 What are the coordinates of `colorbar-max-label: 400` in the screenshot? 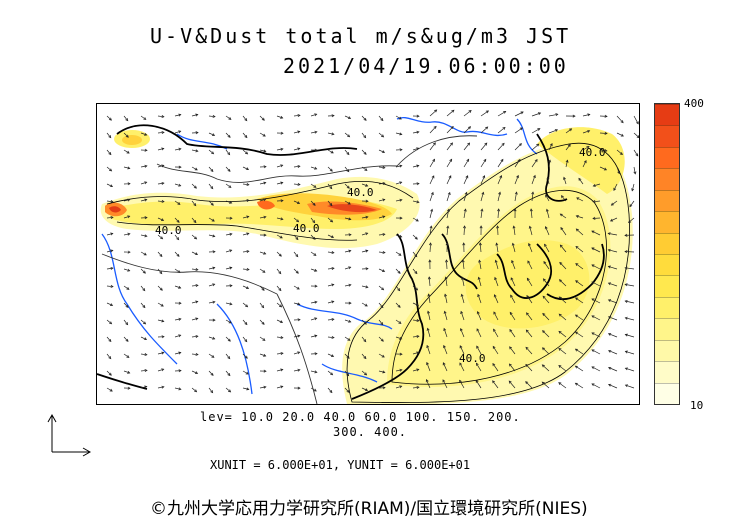 It's located at (694, 103).